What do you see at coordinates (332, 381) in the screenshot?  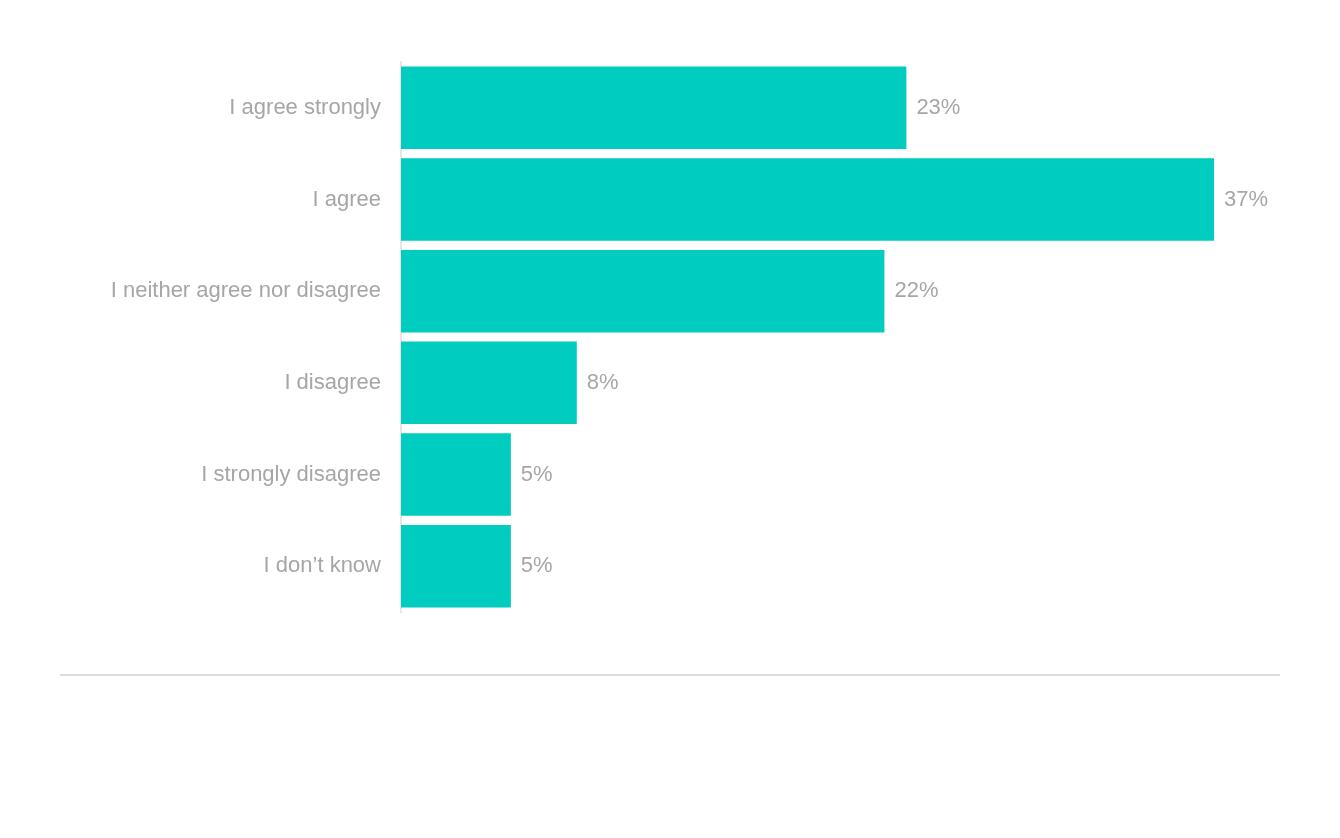 I see `y-tick-label: I disagree` at bounding box center [332, 381].